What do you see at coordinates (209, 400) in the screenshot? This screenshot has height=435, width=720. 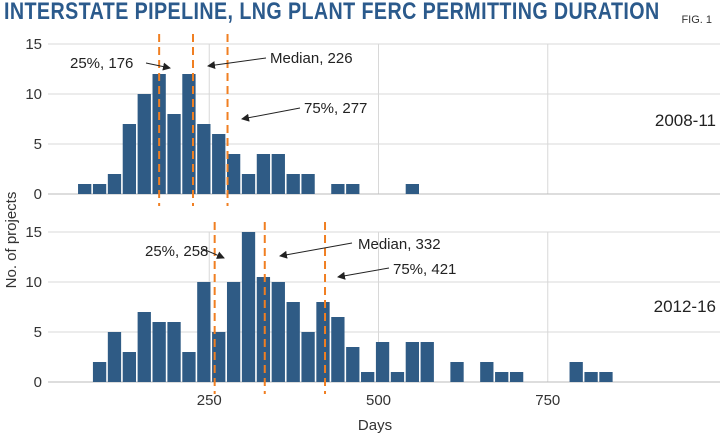 I see `x-tick-label: 250` at bounding box center [209, 400].